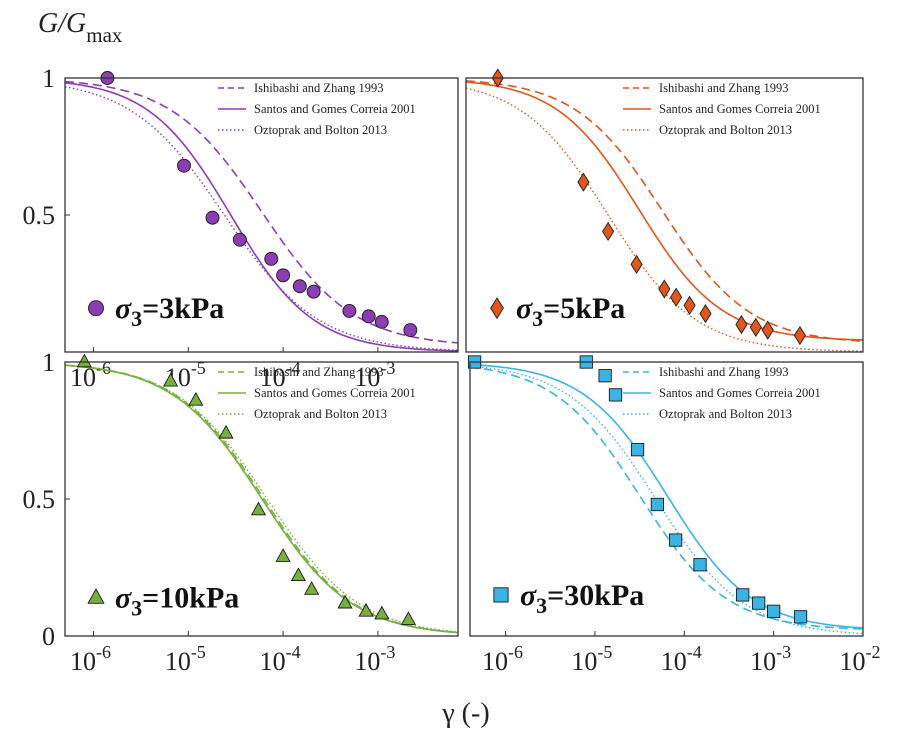 The height and width of the screenshot is (733, 901). I want to click on stress-annotation: σ3=30kPa, so click(568, 598).